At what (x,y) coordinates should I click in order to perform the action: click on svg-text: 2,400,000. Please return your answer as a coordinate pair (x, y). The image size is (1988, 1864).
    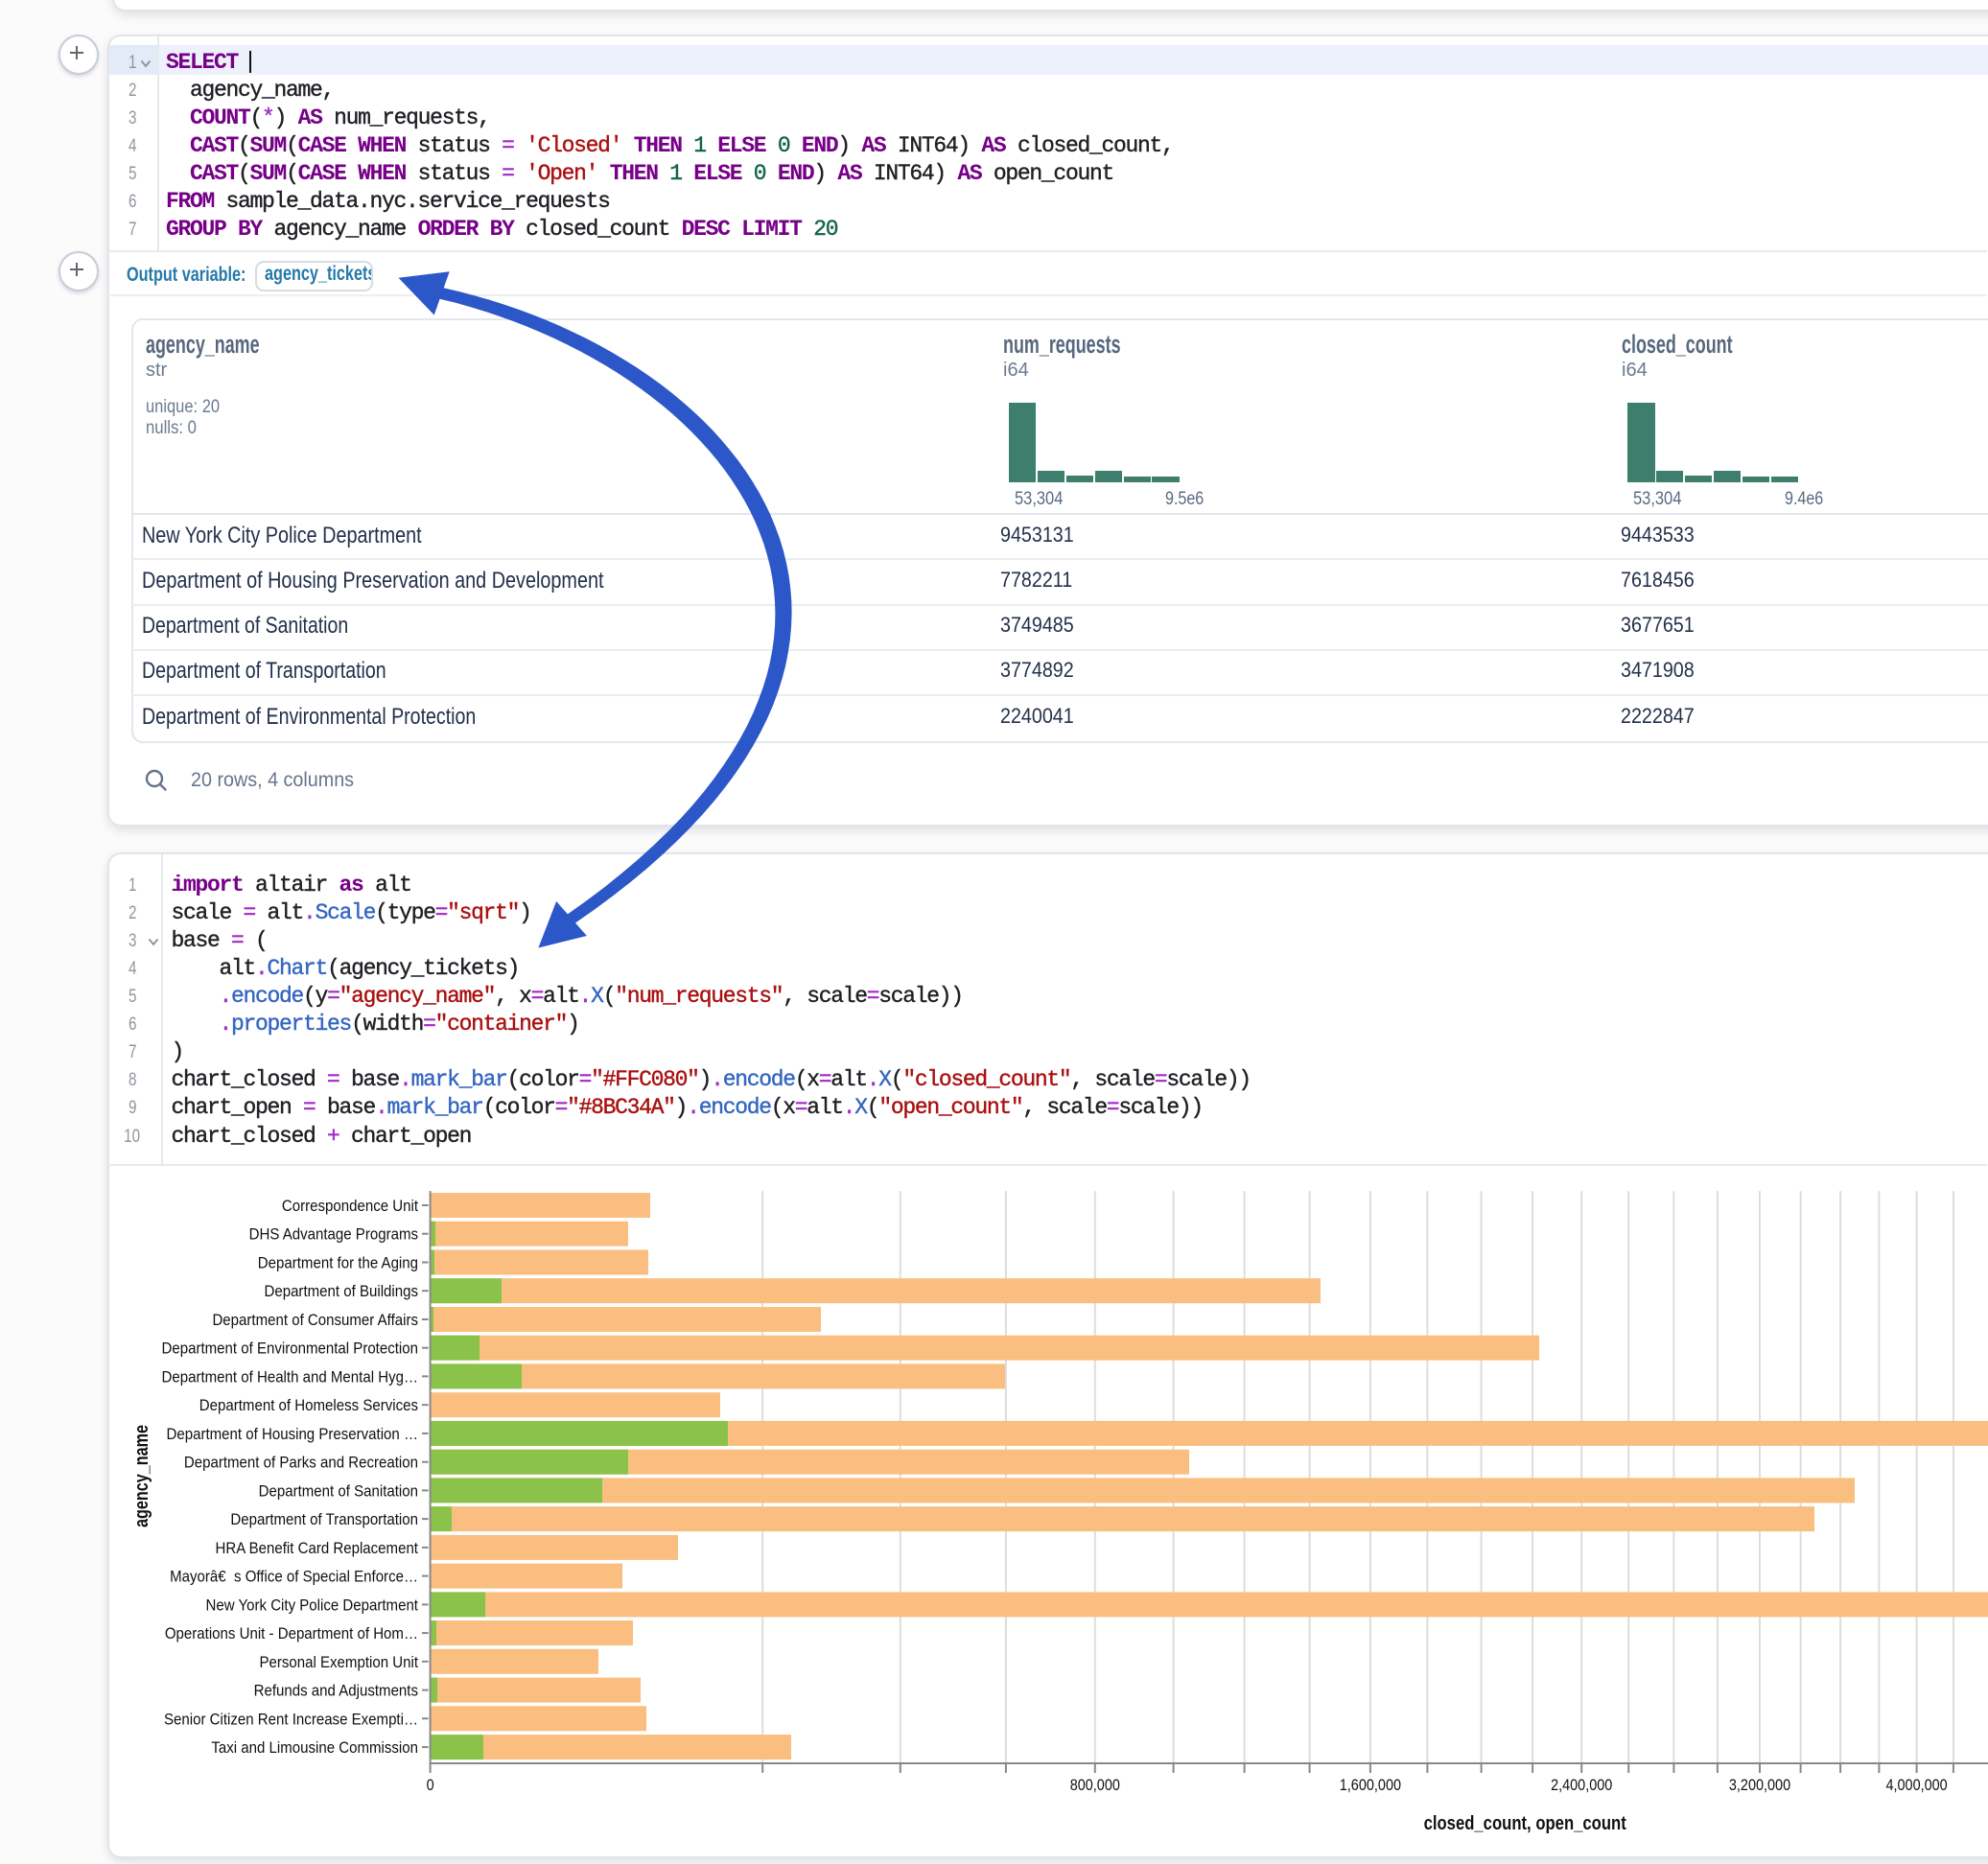
    Looking at the image, I should click on (1582, 1785).